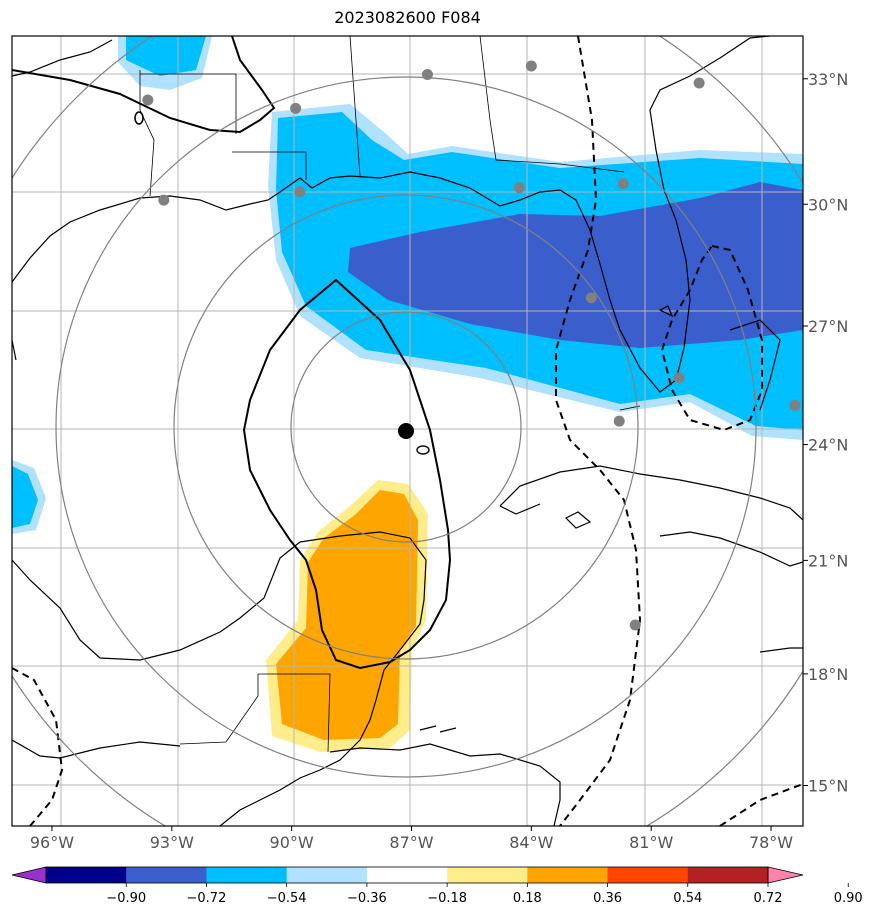 The width and height of the screenshot is (869, 922). What do you see at coordinates (29, 875) in the screenshot?
I see `colorbar-extend-min` at bounding box center [29, 875].